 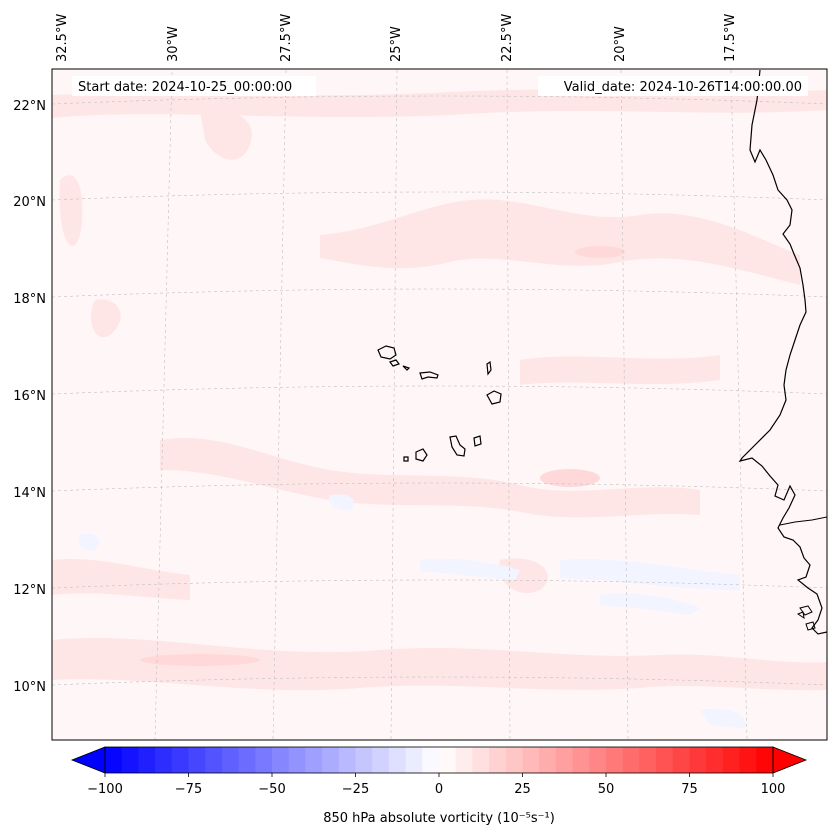 I want to click on lon-label: 30°W, so click(x=173, y=44).